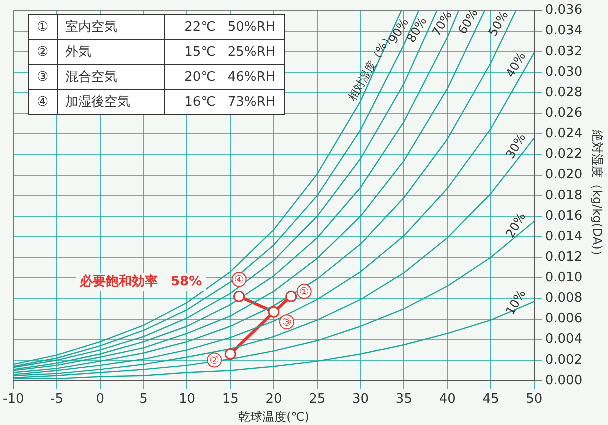 The image size is (608, 425). Describe the element at coordinates (564, 236) in the screenshot. I see `y-tick-label: 0.014` at that location.